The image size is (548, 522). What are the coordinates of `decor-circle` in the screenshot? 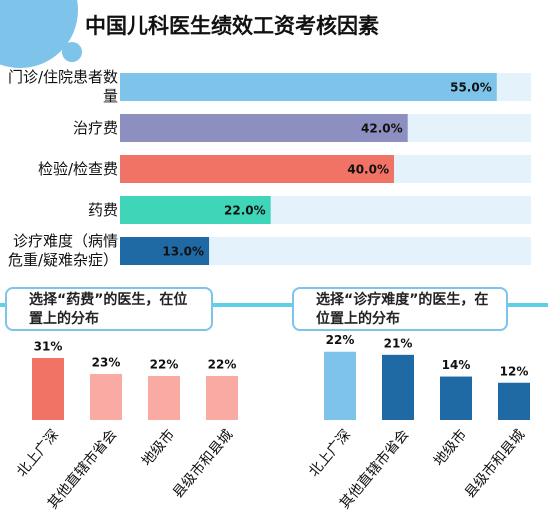 It's located at (39, 34).